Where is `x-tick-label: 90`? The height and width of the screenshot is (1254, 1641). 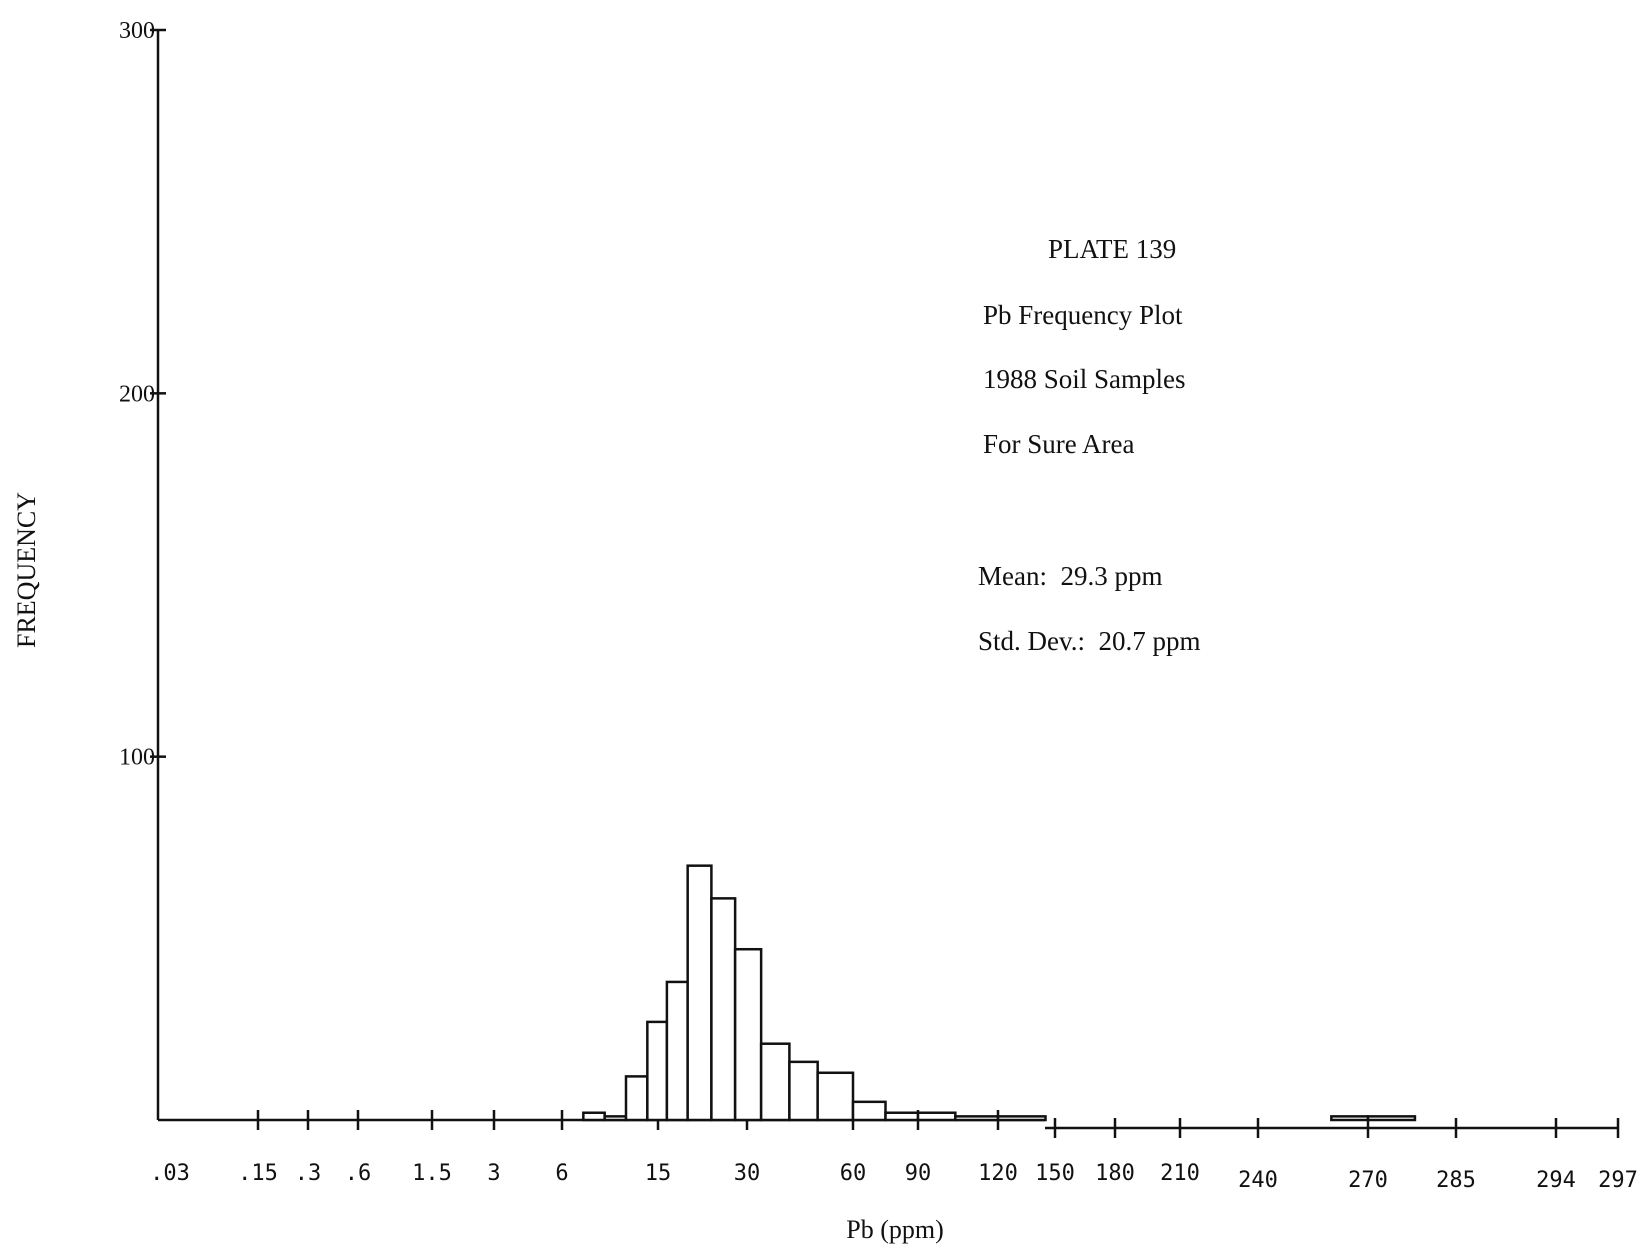
x-tick-label: 90 is located at coordinates (918, 1173).